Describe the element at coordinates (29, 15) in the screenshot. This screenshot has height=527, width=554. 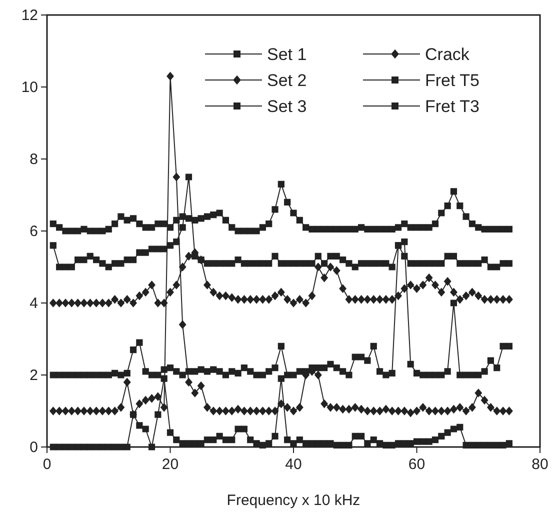
I see `y-tick-label: 12` at that location.